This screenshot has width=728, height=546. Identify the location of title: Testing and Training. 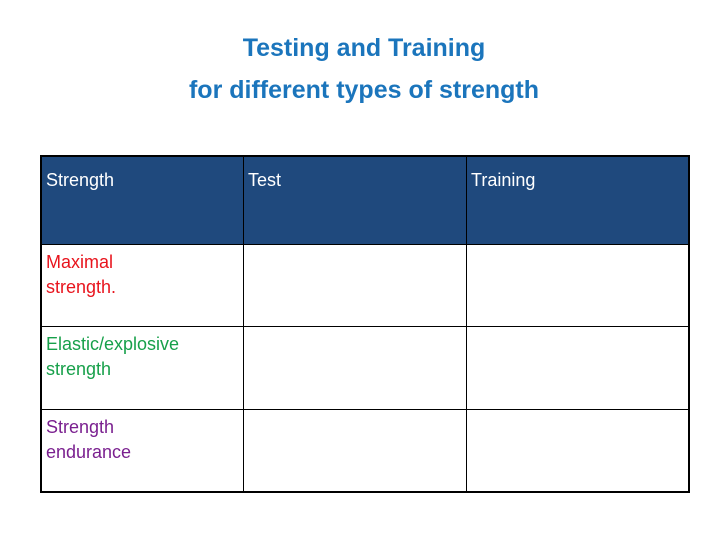
(364, 48).